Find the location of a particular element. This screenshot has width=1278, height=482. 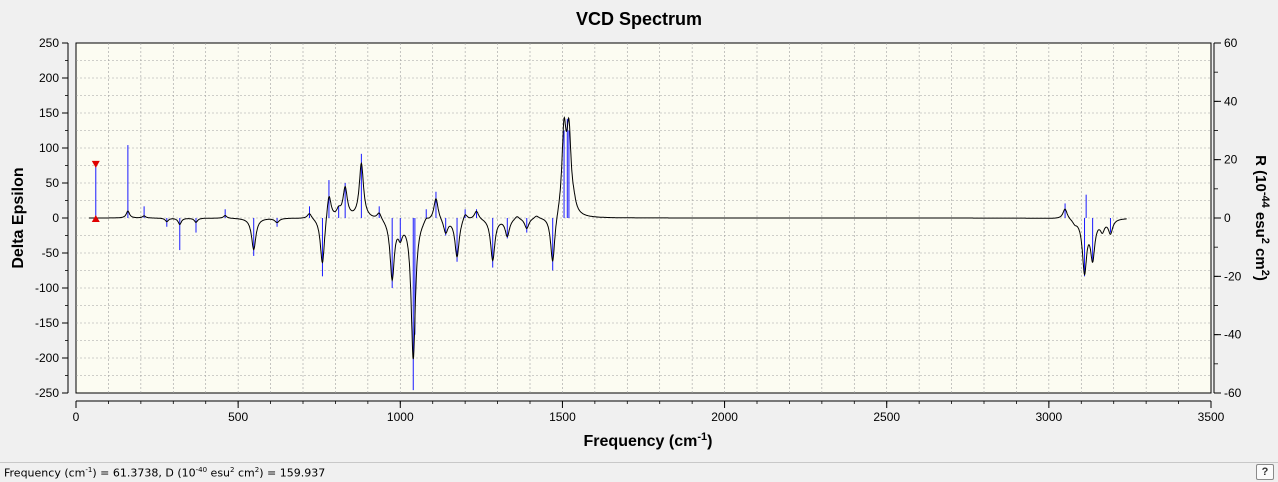

y-left-tick-label: 50 is located at coordinates (53, 183).